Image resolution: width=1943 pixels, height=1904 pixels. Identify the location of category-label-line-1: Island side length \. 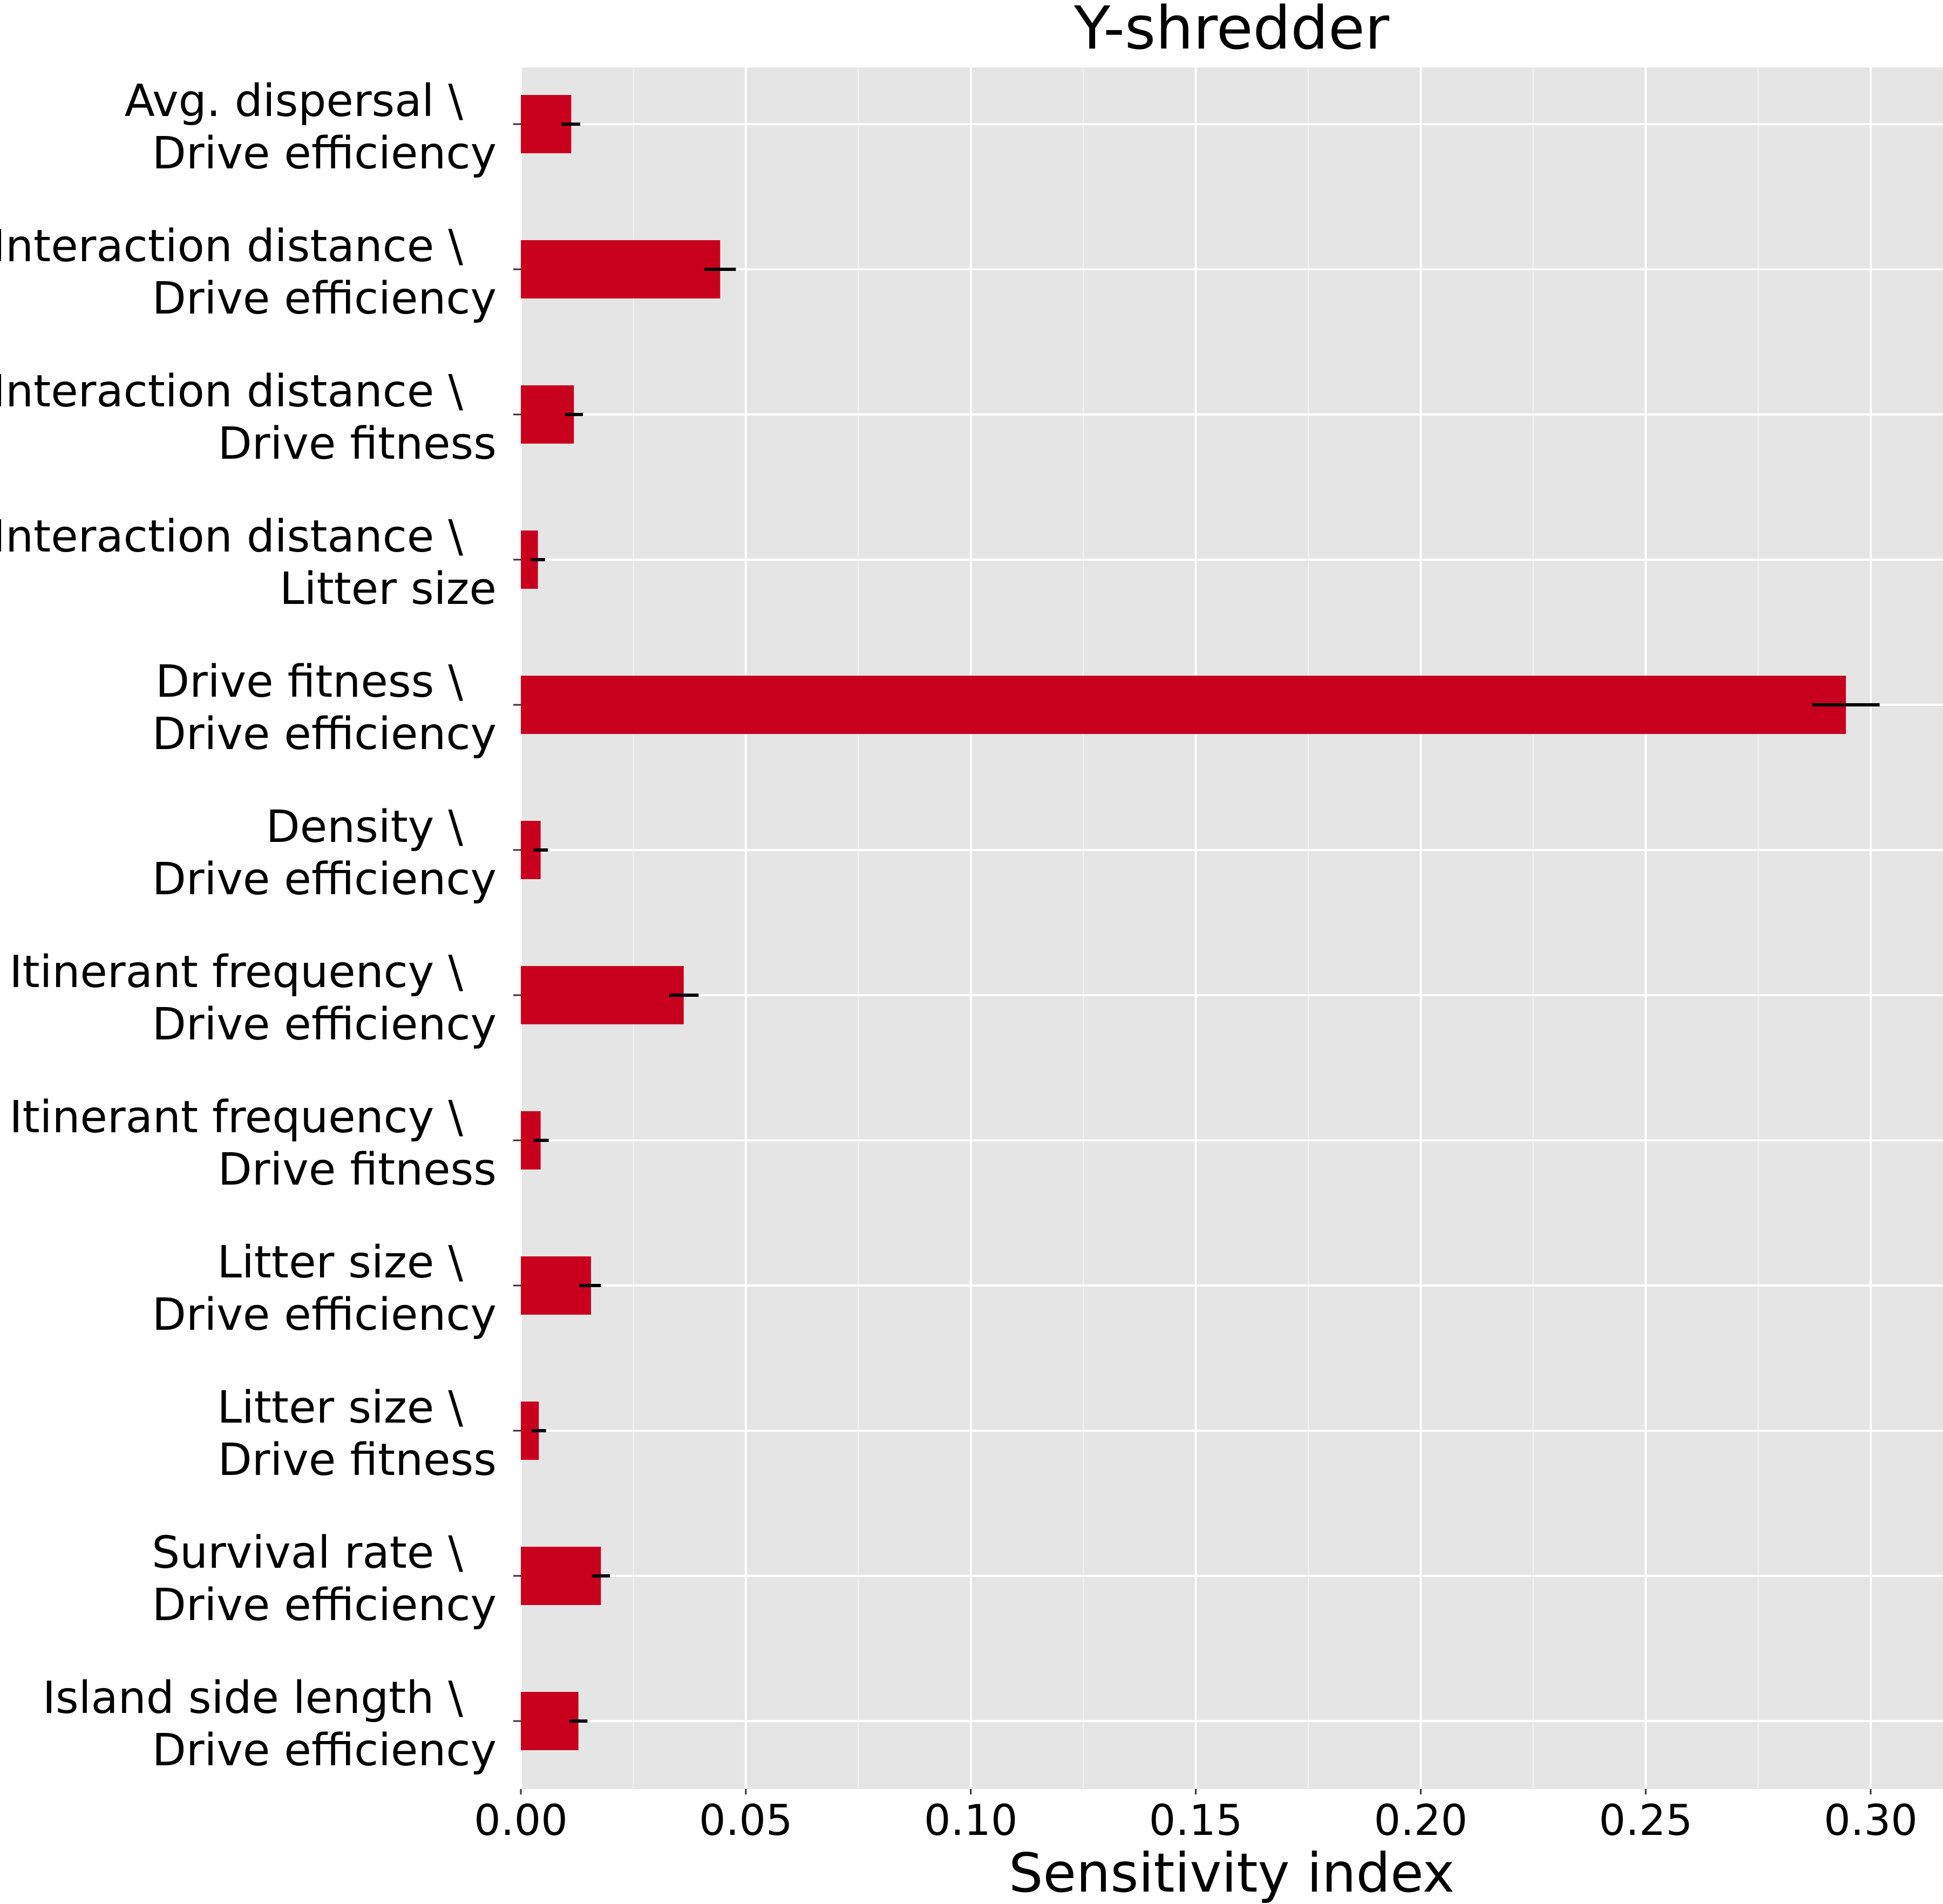
(253, 1698).